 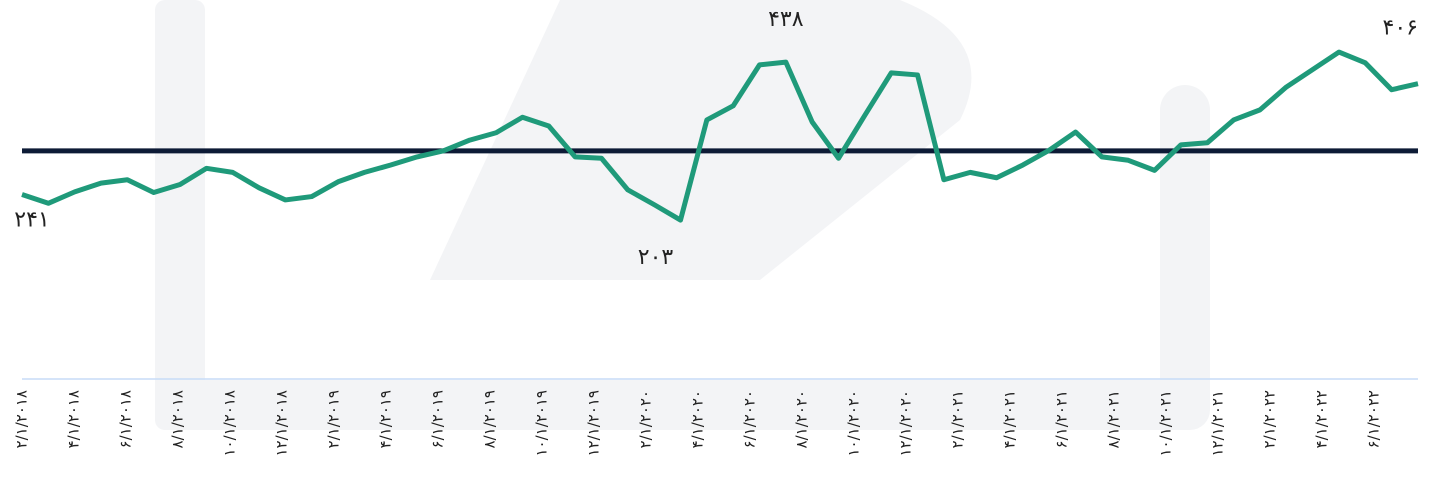 I want to click on x-tick-label: ۴/۱/۲۰۲۲, so click(x=1322, y=419).